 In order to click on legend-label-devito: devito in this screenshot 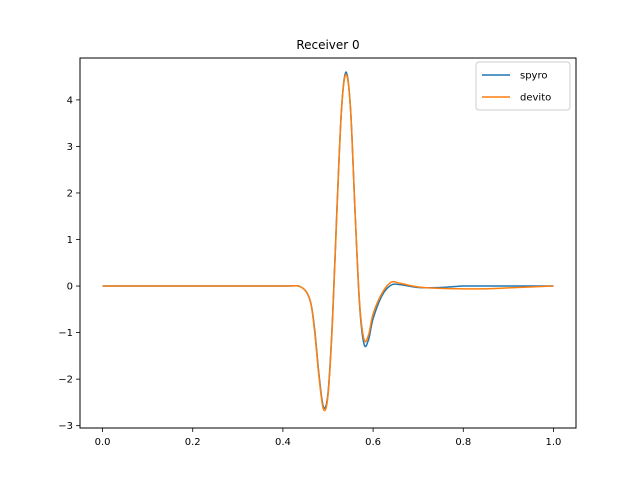, I will do `click(535, 98)`.